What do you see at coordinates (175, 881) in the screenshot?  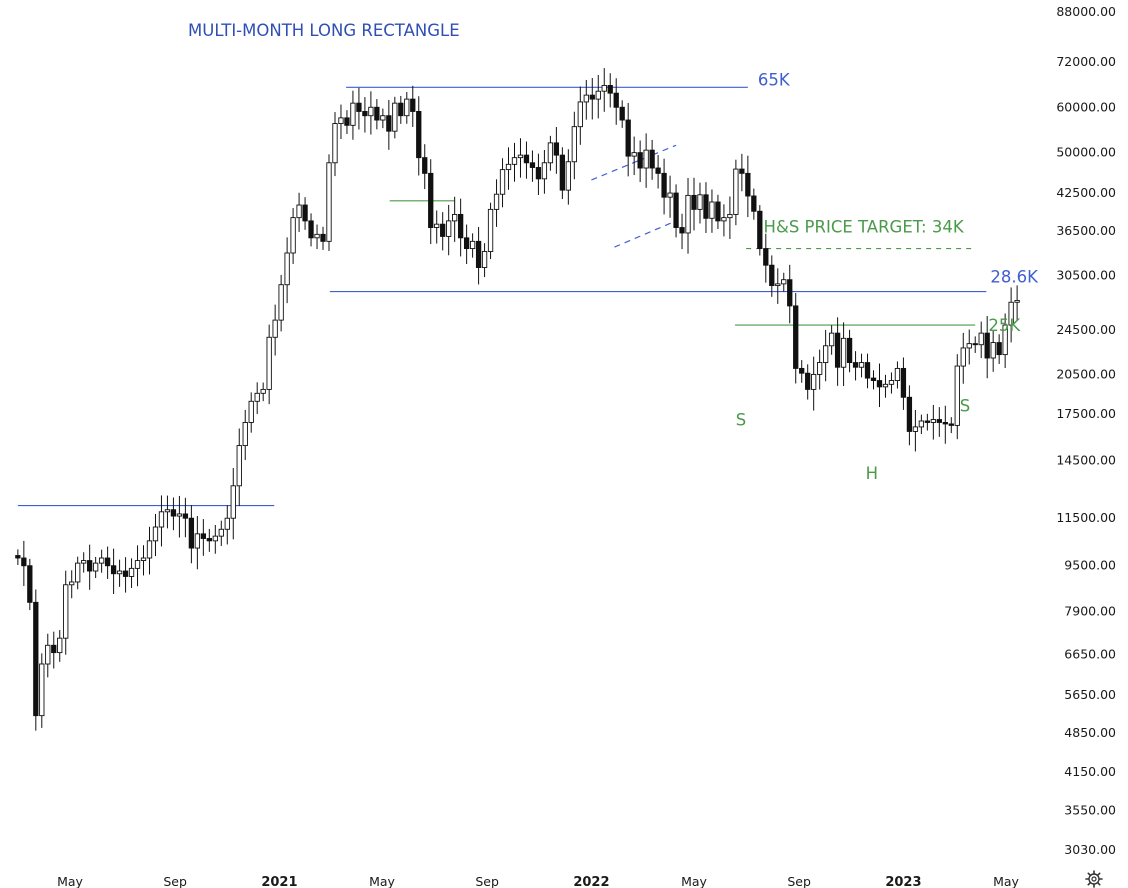 I see `x-tick-label: Sep` at bounding box center [175, 881].